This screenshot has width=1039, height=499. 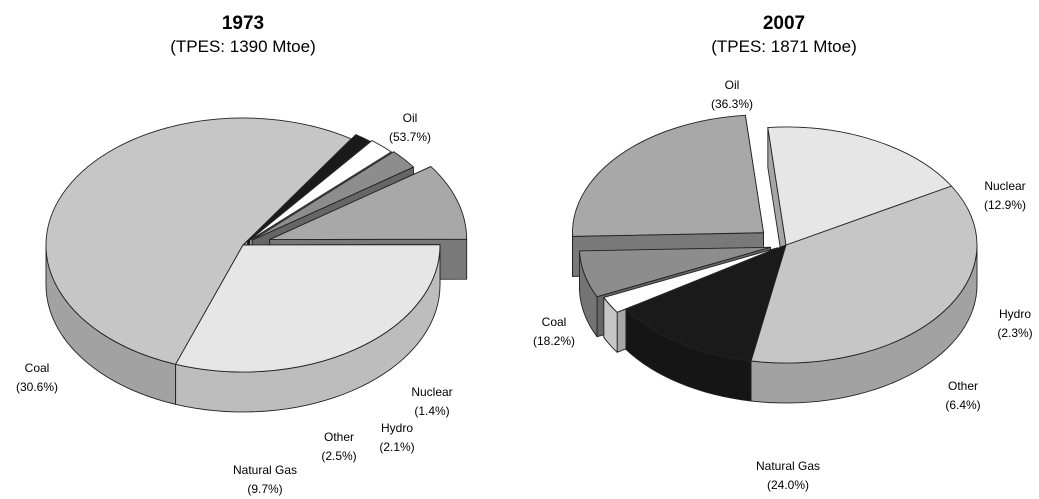 I want to click on chart-subtitle: (TPES: 1390 Mtoe), so click(x=243, y=46).